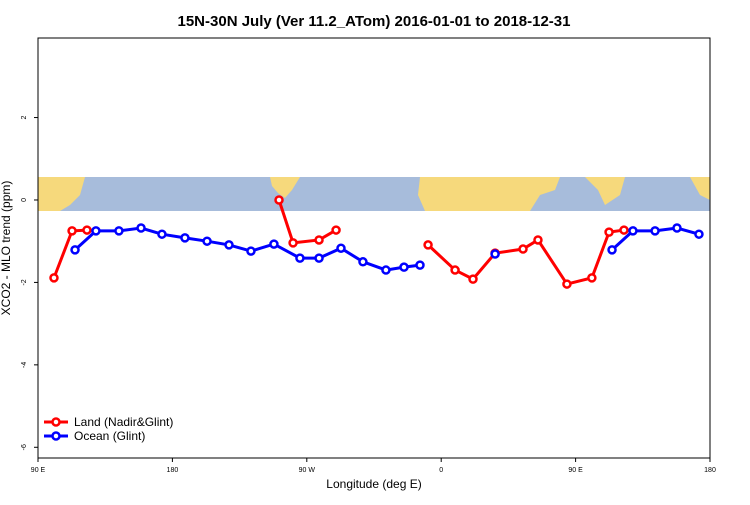 The height and width of the screenshot is (505, 750). What do you see at coordinates (24, 365) in the screenshot?
I see `y-tick-label: -4` at bounding box center [24, 365].